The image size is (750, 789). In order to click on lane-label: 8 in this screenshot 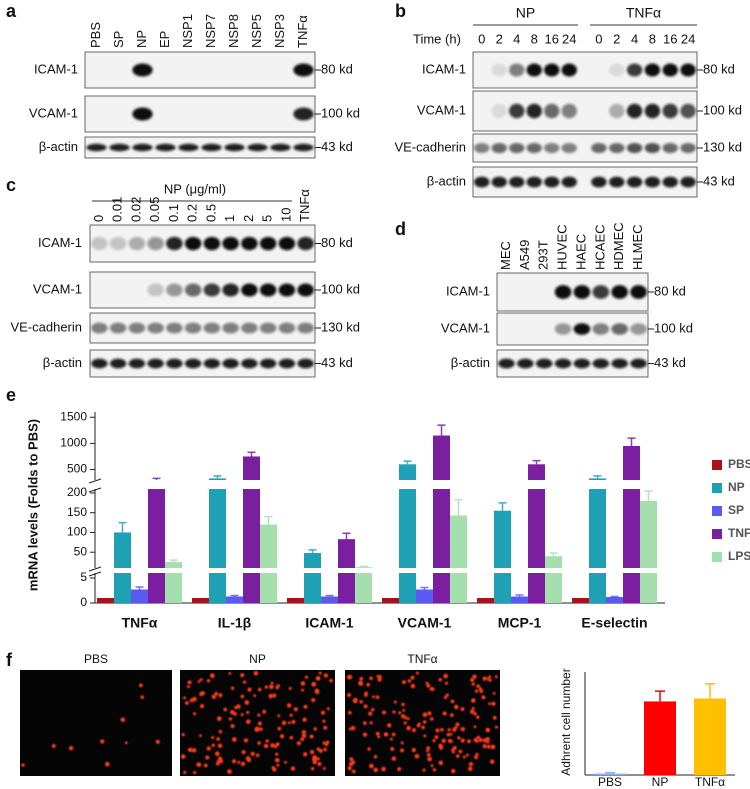, I will do `click(534, 38)`.